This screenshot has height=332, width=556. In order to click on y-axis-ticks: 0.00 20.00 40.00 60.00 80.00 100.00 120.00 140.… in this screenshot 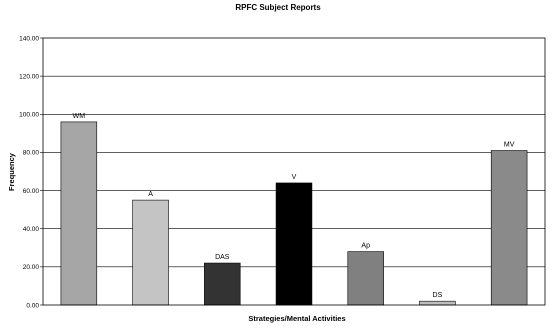, I will do `click(31, 172)`.